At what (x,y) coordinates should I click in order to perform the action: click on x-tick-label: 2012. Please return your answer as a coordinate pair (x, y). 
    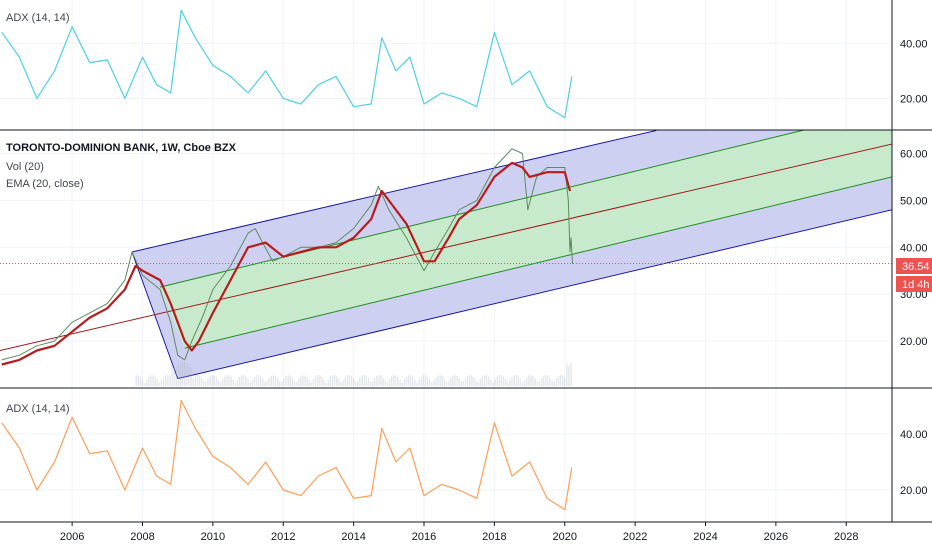
    Looking at the image, I should click on (283, 537).